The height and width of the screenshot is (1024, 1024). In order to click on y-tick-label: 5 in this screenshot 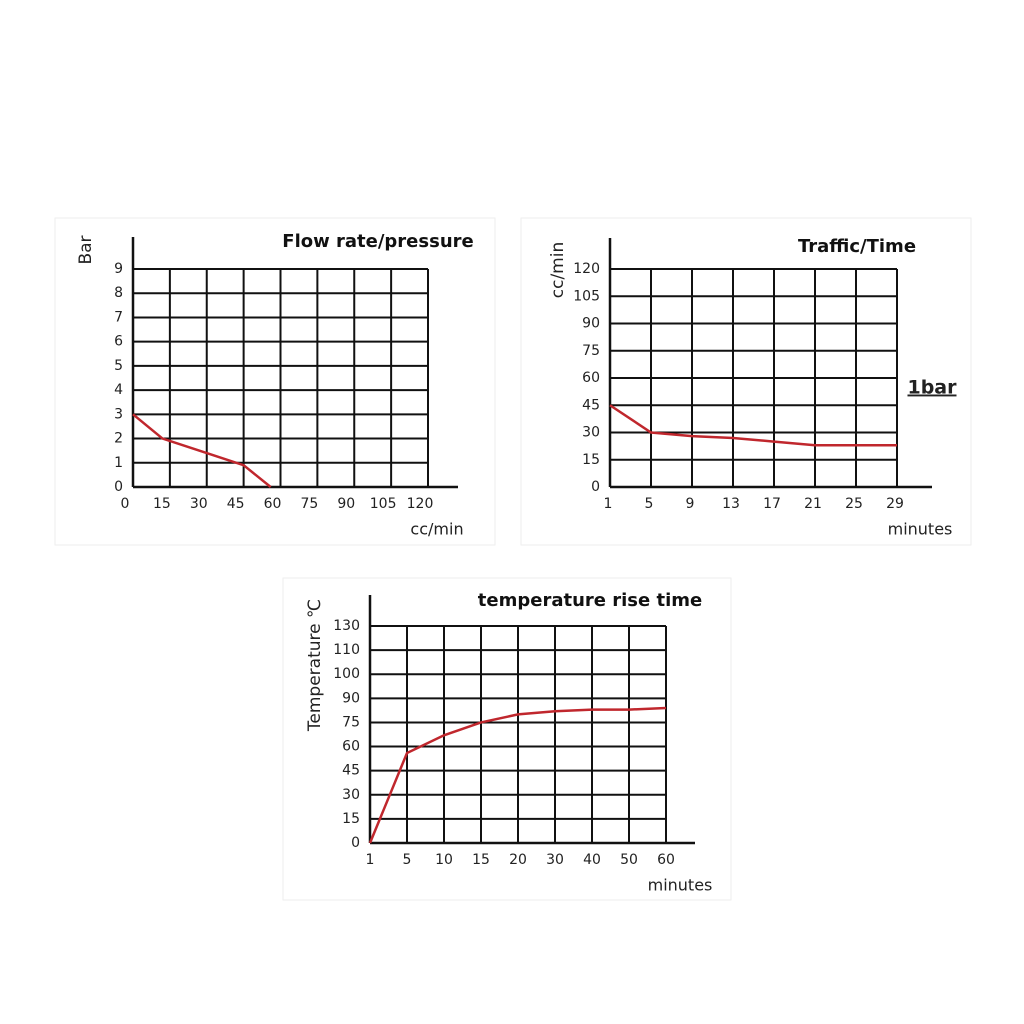, I will do `click(118, 366)`.